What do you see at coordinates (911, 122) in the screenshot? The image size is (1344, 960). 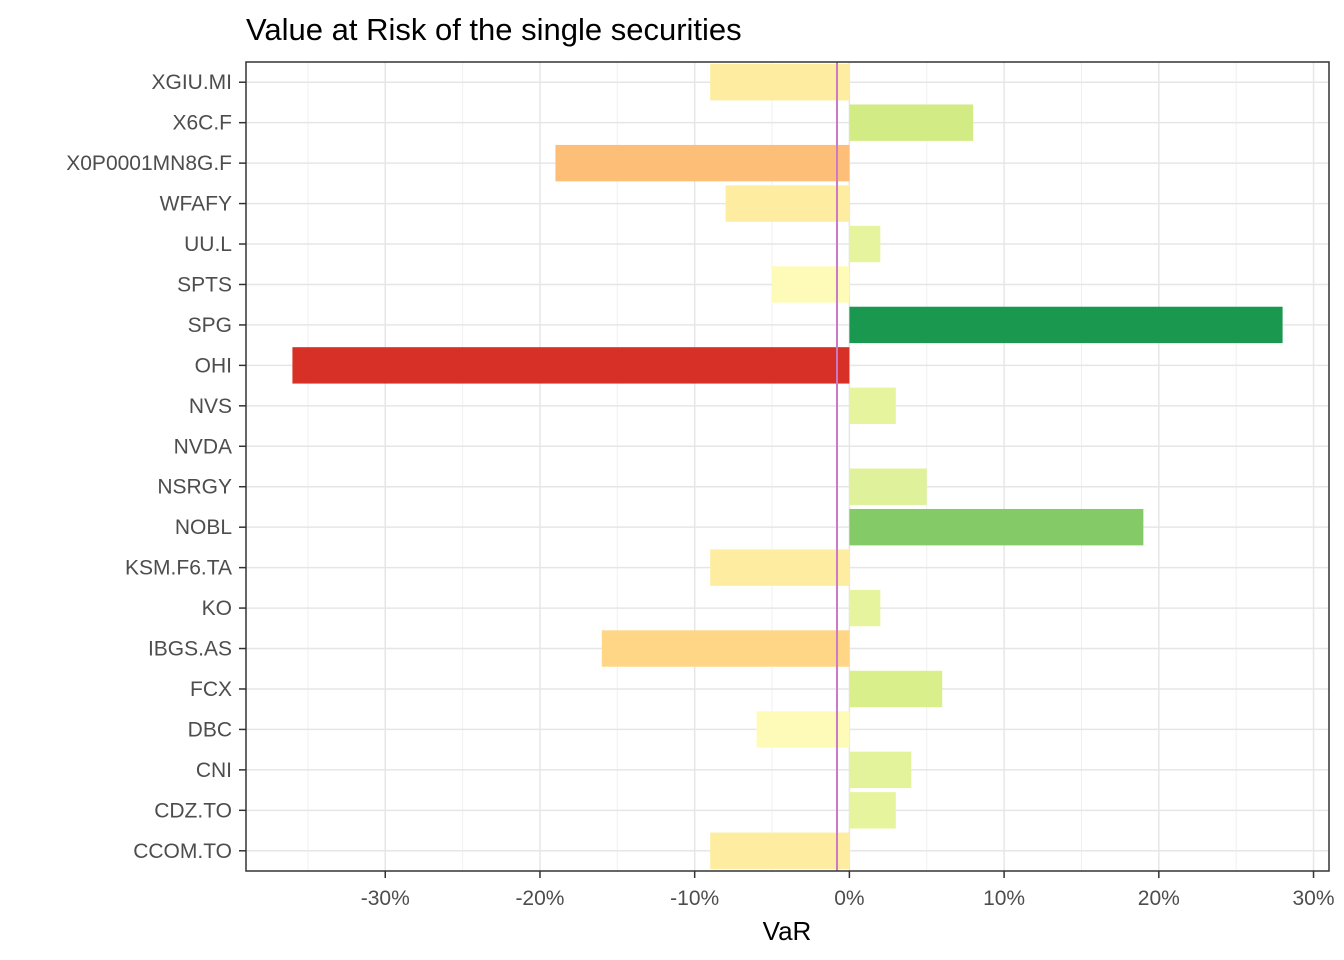 I see `bar-x6c-f` at bounding box center [911, 122].